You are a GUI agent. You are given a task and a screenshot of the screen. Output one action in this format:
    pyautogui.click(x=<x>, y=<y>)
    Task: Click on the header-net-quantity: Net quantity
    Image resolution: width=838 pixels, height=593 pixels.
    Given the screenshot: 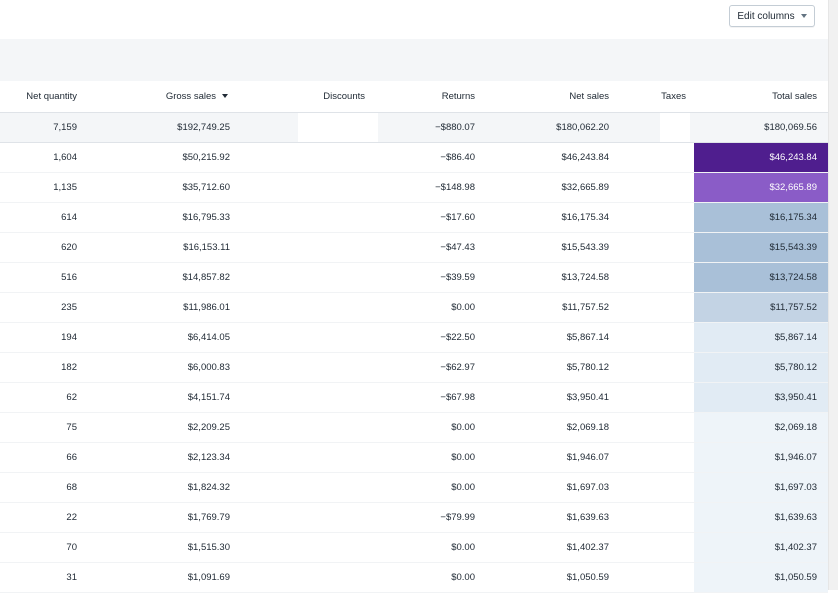 What is the action you would take?
    pyautogui.click(x=51, y=96)
    